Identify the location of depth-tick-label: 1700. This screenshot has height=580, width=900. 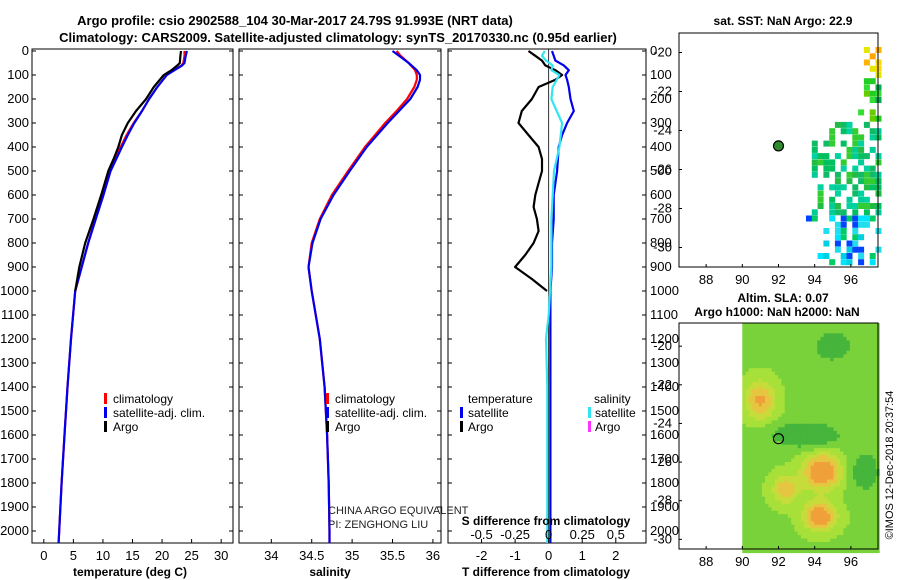
(664, 458).